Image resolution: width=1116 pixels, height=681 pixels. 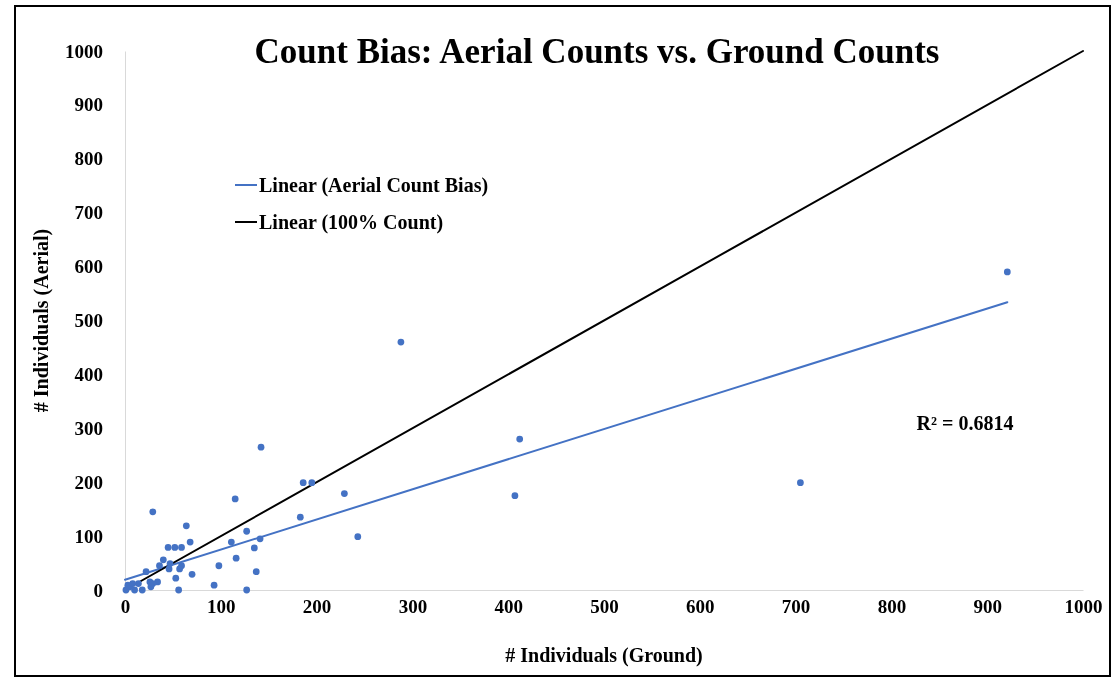 I want to click on legend-label: Linear (Aerial Count Bias), so click(x=374, y=185).